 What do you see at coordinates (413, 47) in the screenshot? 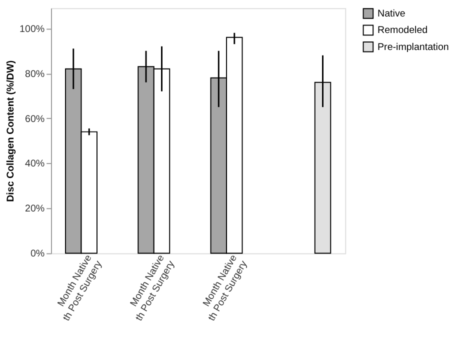
I see `legend-label: Pre-implantation` at bounding box center [413, 47].